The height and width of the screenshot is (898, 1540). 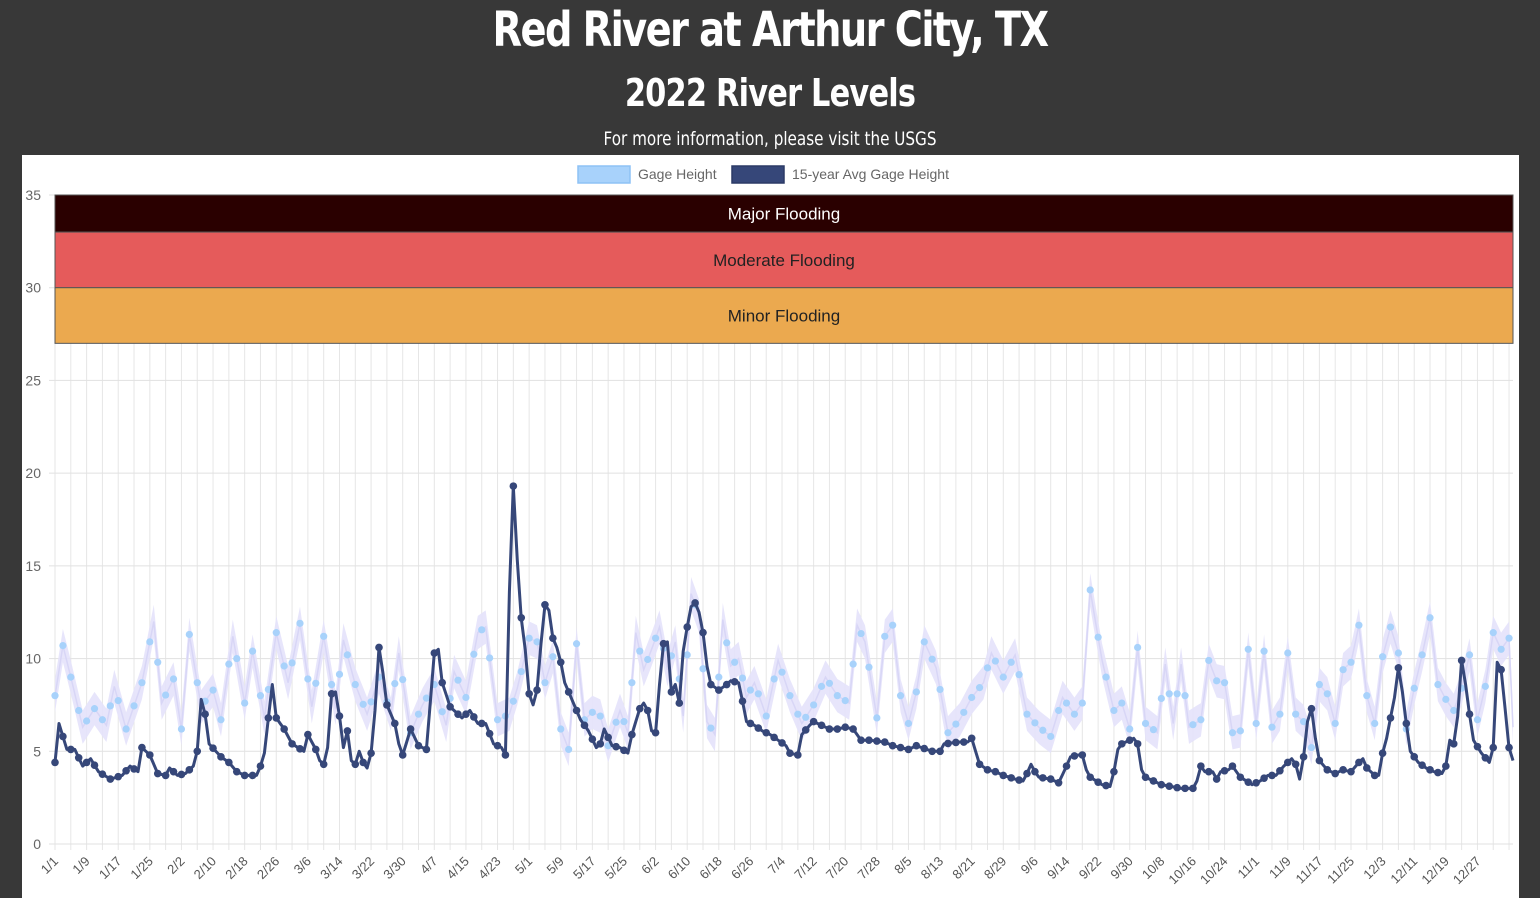 I want to click on legend-swatch-avg-gage-height, so click(x=758, y=174).